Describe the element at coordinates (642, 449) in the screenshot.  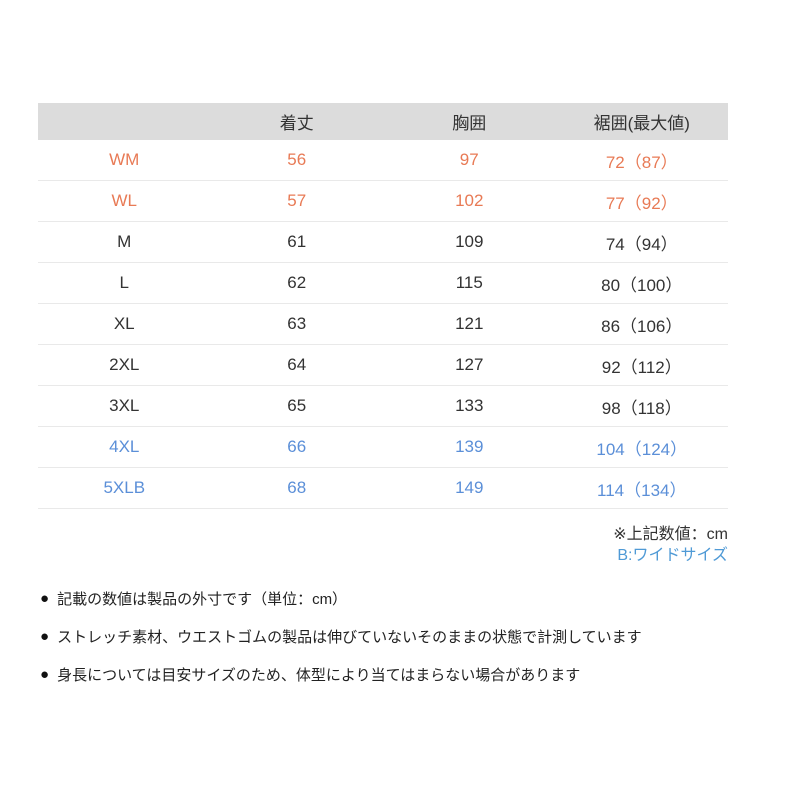
I see `hem-cell: 104（124）` at that location.